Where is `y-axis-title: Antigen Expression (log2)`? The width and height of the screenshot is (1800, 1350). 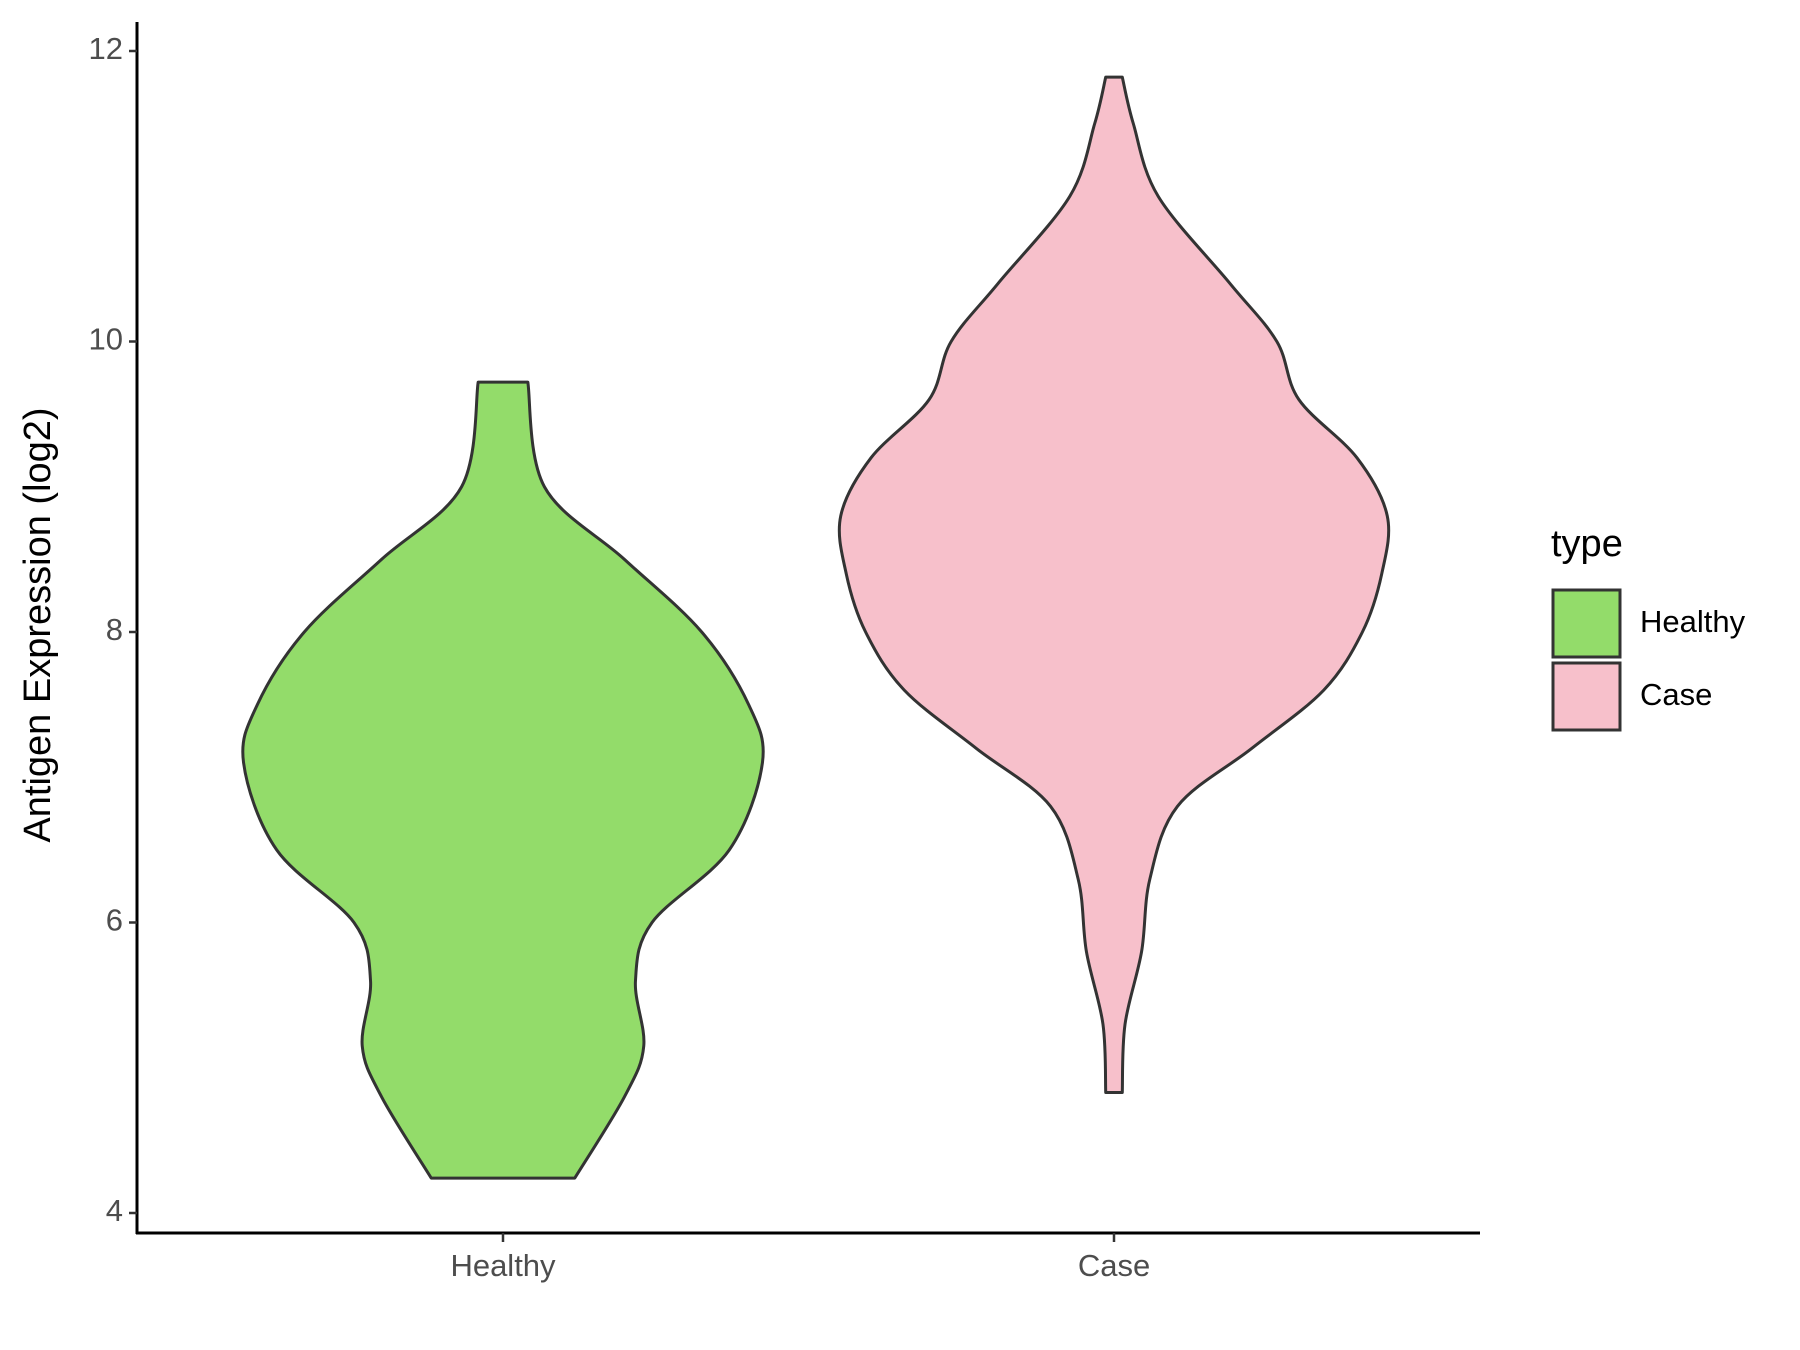 y-axis-title: Antigen Expression (log2) is located at coordinates (38, 624).